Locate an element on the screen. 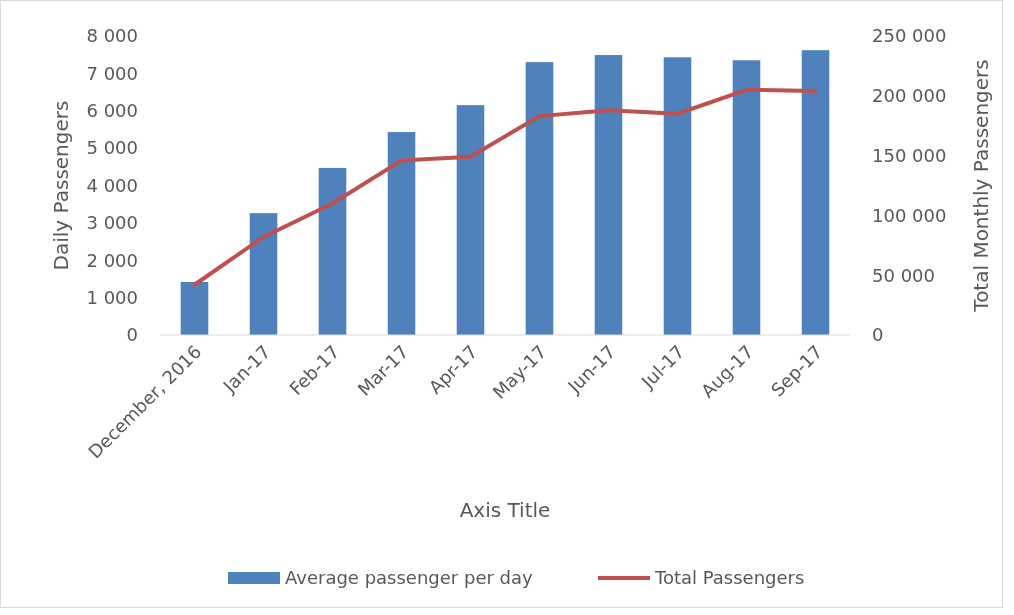 This screenshot has width=1014, height=615. y2-axis-title: Total Monthly Passengers is located at coordinates (981, 186).